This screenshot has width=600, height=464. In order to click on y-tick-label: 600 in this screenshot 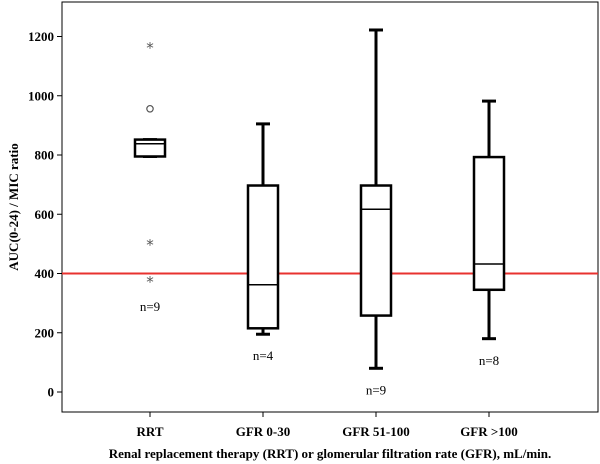, I will do `click(45, 214)`.